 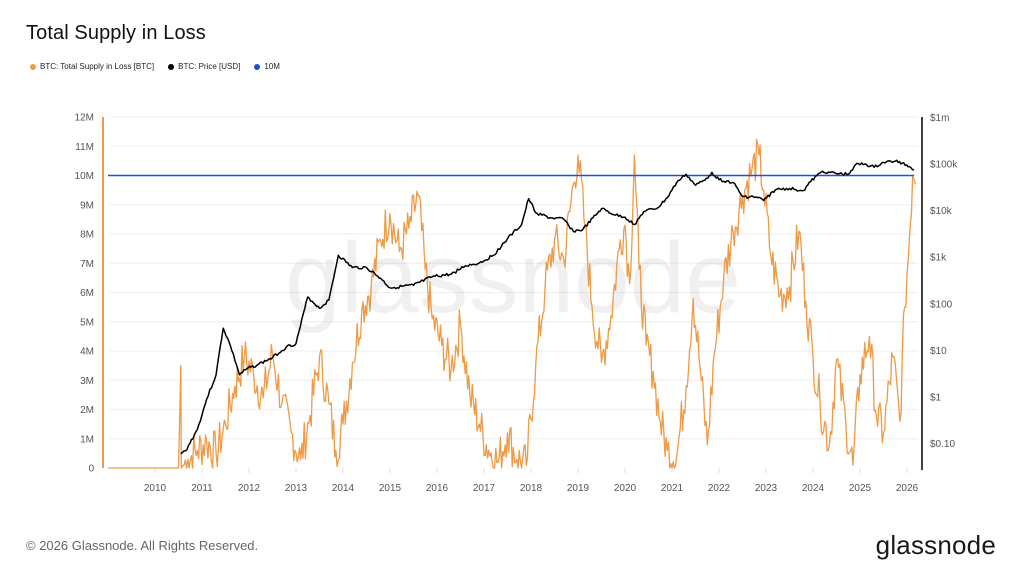 What do you see at coordinates (87, 322) in the screenshot?
I see `left-axis-tick-label: 5M` at bounding box center [87, 322].